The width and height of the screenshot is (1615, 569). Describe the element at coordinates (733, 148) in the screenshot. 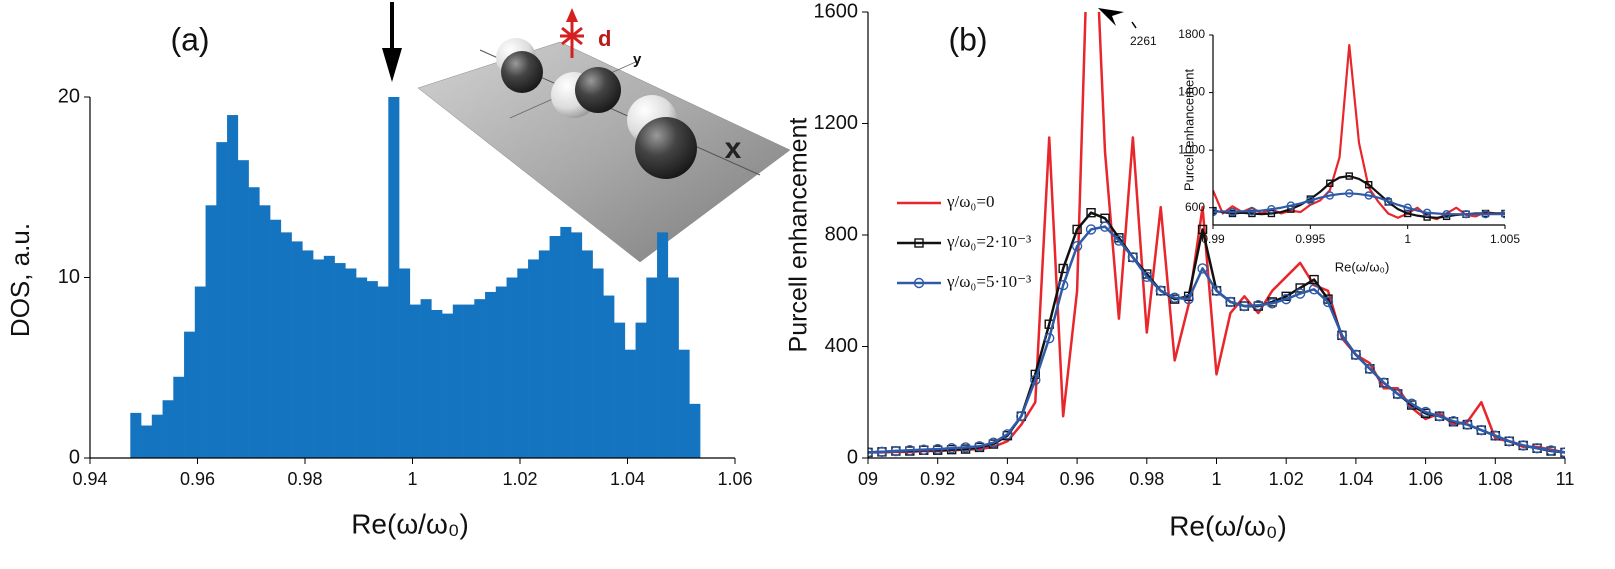

I see `axis-label-x: x` at that location.